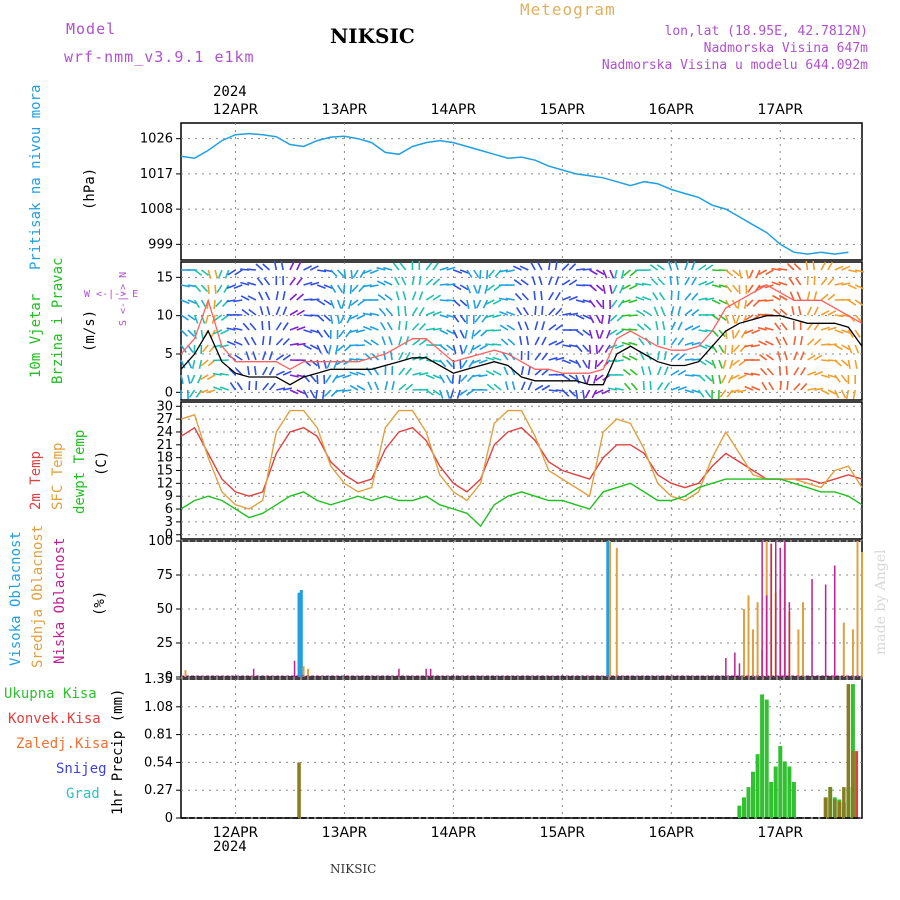  Describe the element at coordinates (158, 735) in the screenshot. I see `precip-tick-label-3: 0.81` at that location.